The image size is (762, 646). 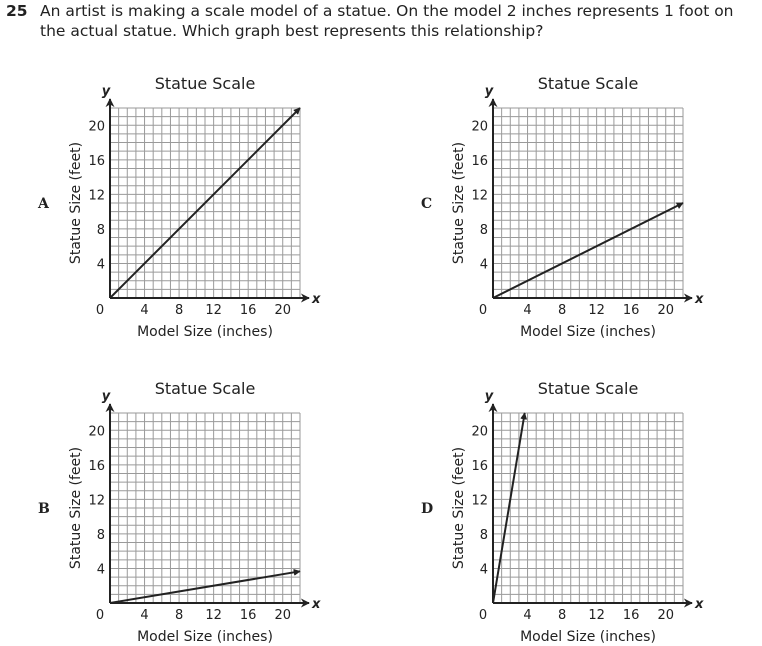 What do you see at coordinates (43, 204) in the screenshot?
I see `choice-label-a: A` at bounding box center [43, 204].